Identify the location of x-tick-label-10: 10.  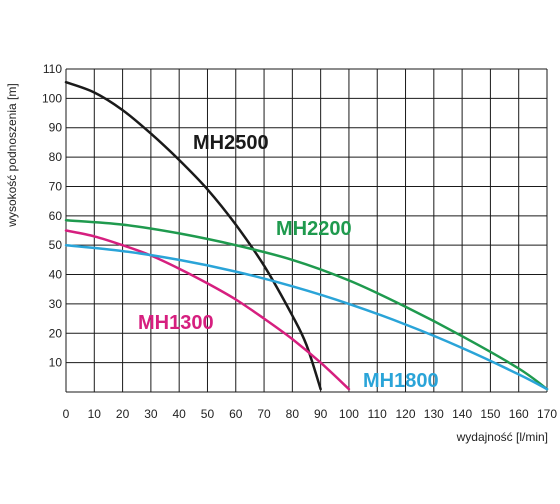
(95, 414).